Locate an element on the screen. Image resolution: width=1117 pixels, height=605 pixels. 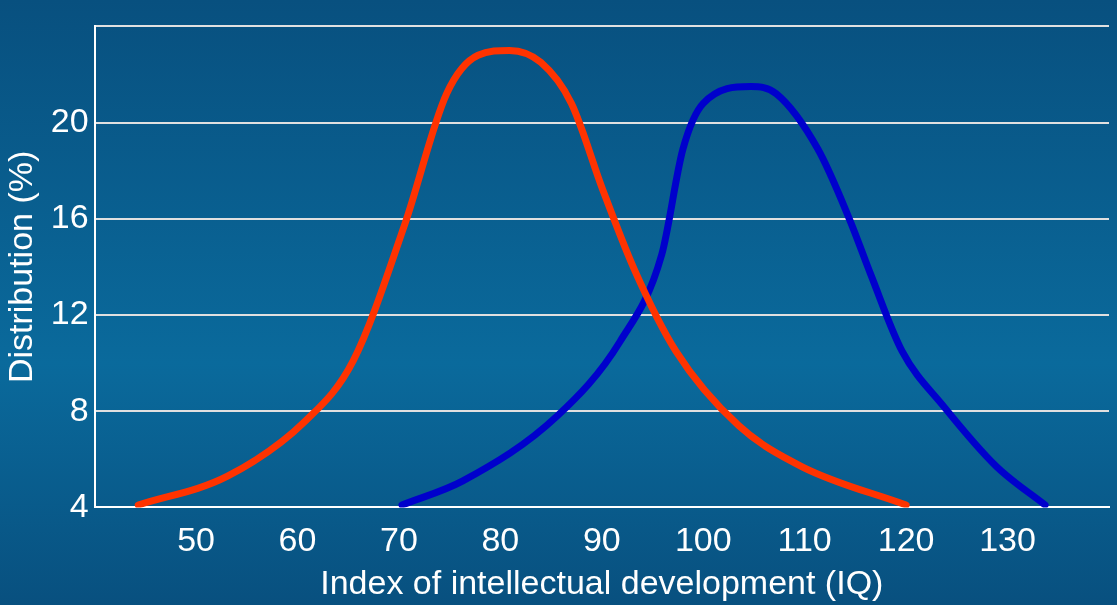
y-tick-label: 4 is located at coordinates (79, 504).